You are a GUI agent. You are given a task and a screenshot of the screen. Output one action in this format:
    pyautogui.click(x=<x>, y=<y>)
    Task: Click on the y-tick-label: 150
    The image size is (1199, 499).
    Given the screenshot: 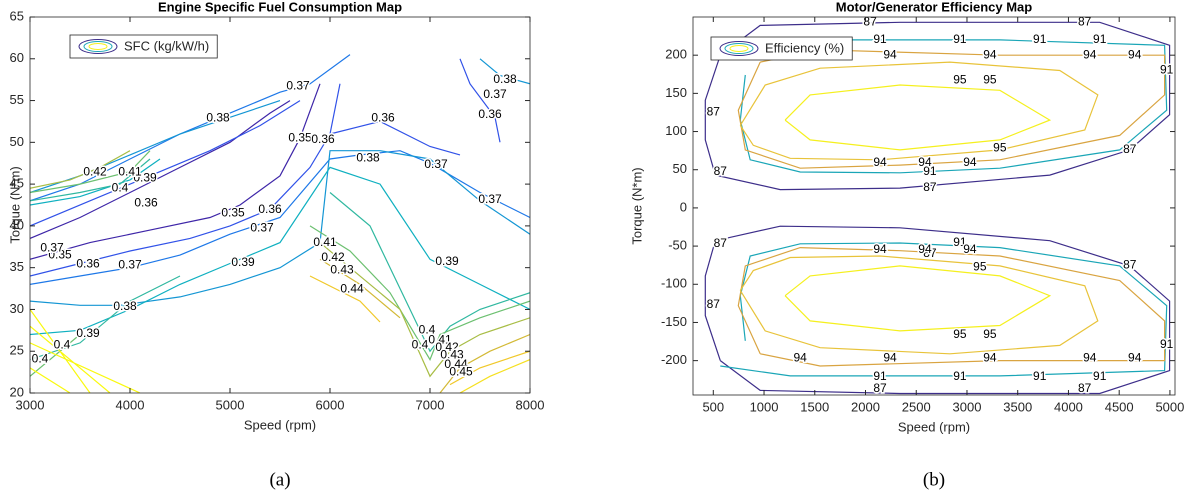 What is the action you would take?
    pyautogui.click(x=676, y=92)
    